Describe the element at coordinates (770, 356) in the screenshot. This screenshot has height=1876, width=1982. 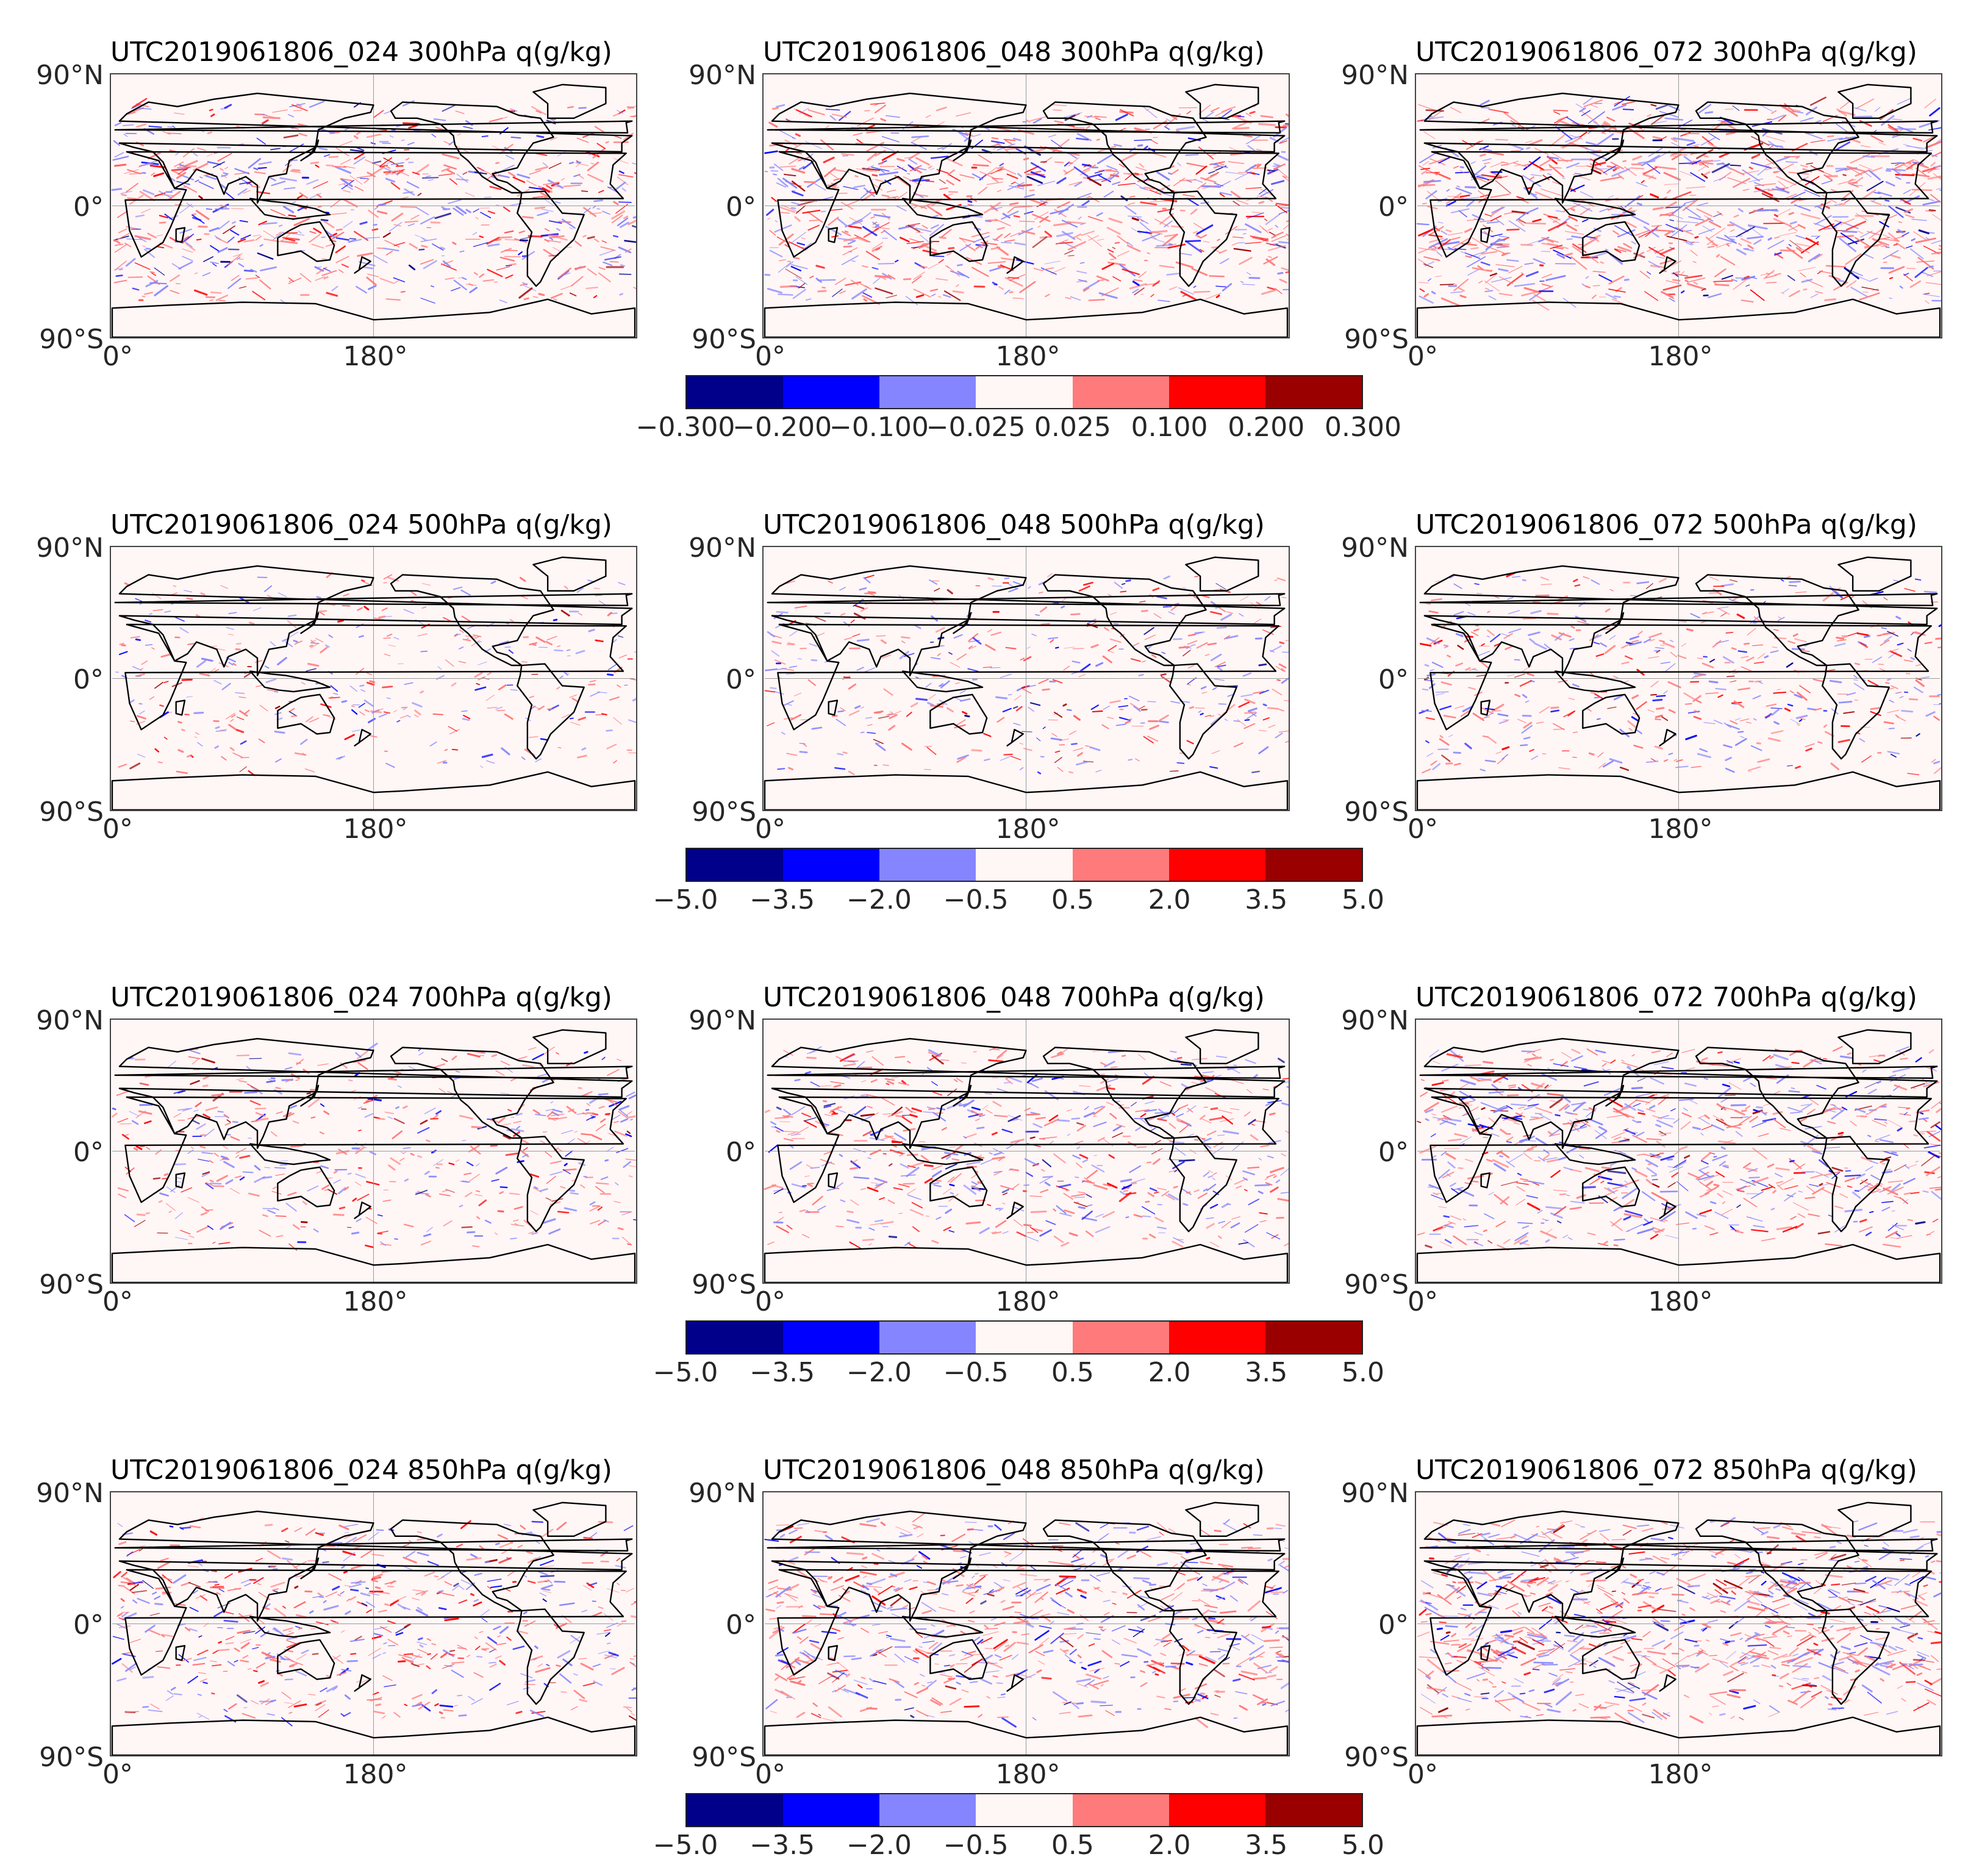
I see `x-tick-label: 0°` at that location.